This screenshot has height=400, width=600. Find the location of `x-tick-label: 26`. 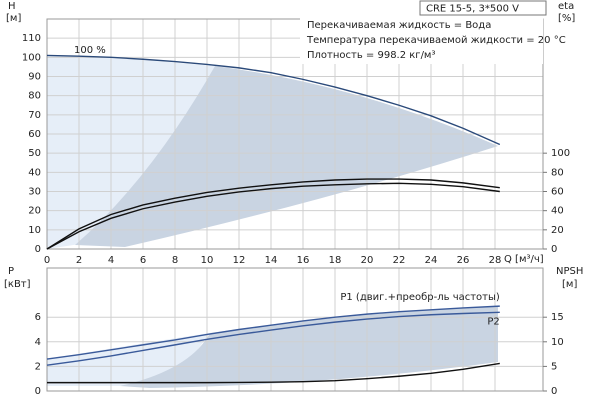

x-tick-label: 26 is located at coordinates (463, 260).